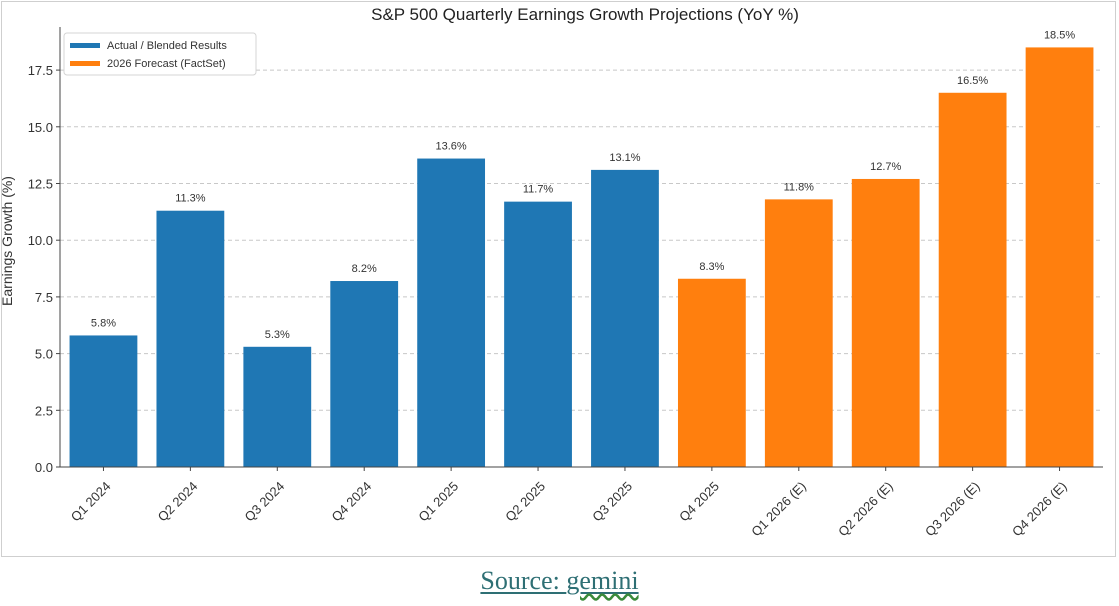 The width and height of the screenshot is (1119, 606). I want to click on bar-data-label: 12.7%, so click(885, 167).